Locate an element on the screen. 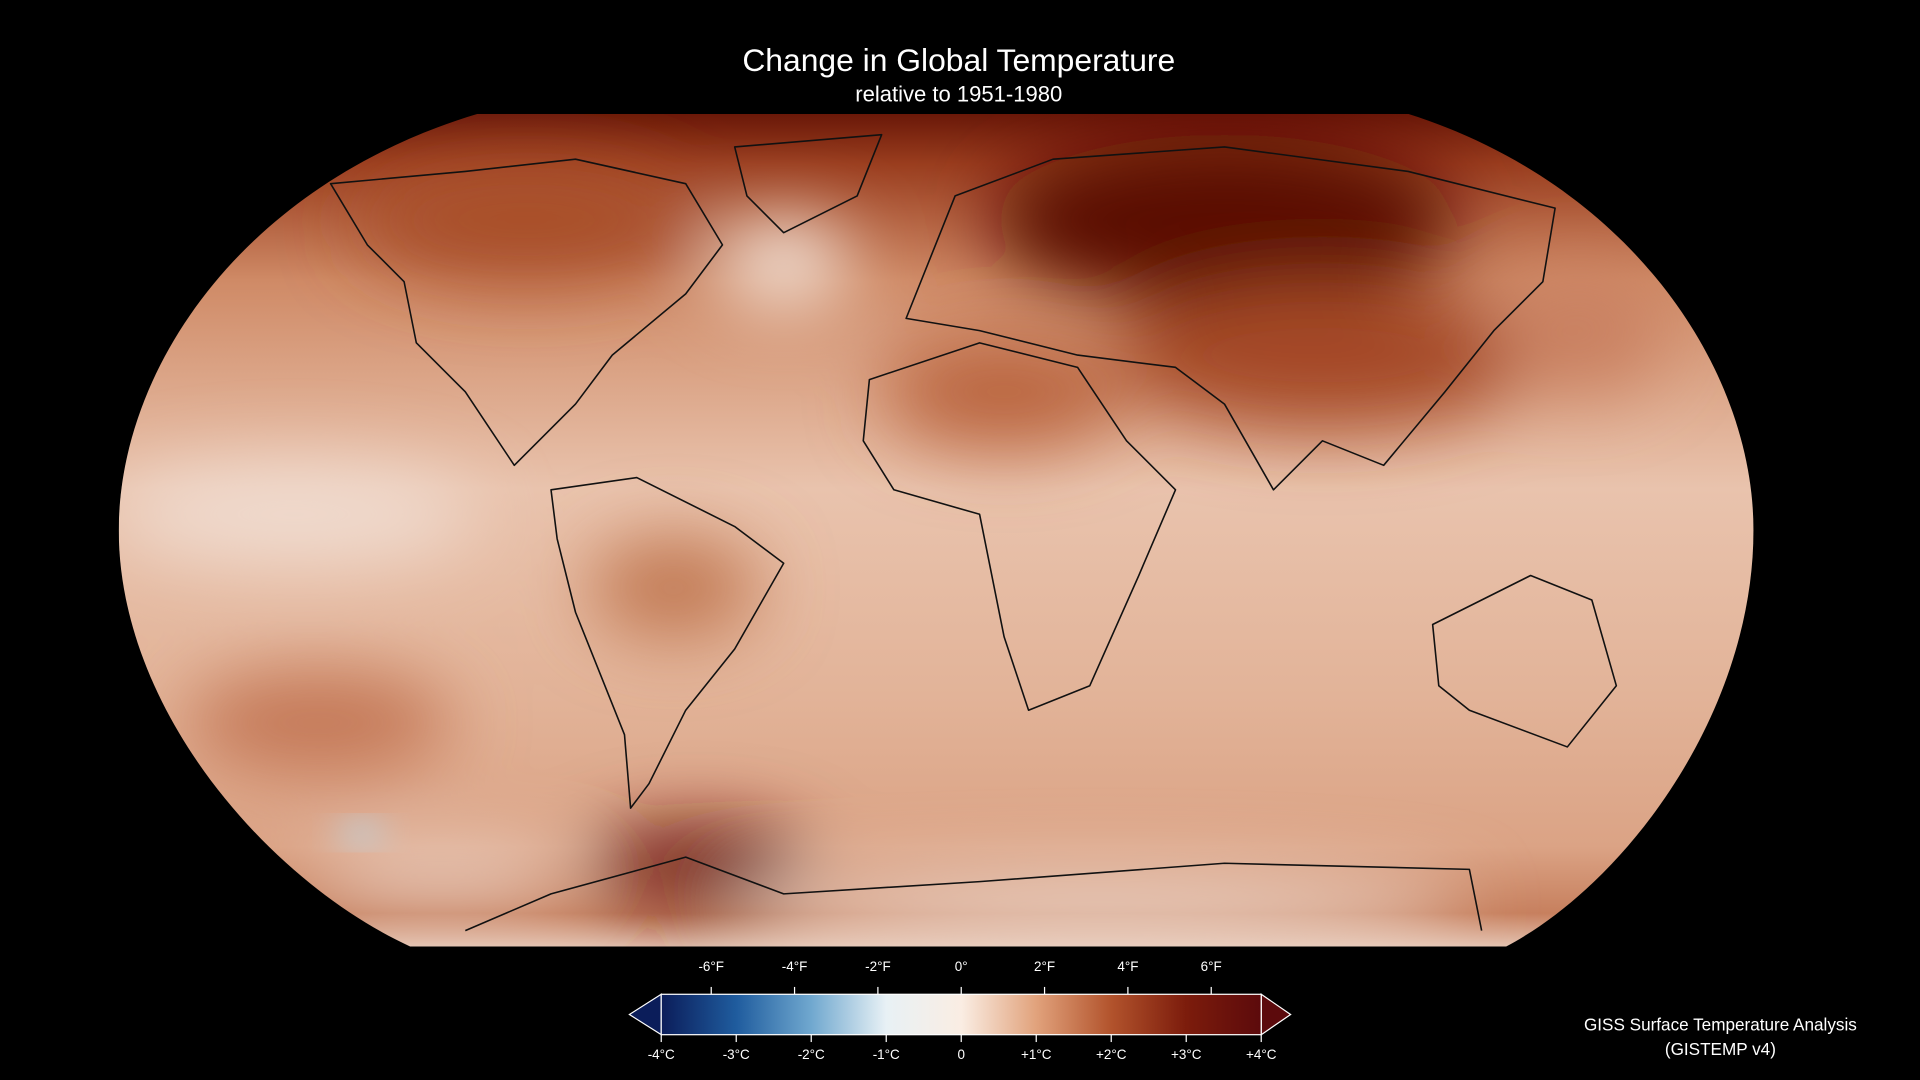  tick-label: -1°C is located at coordinates (886, 1054).